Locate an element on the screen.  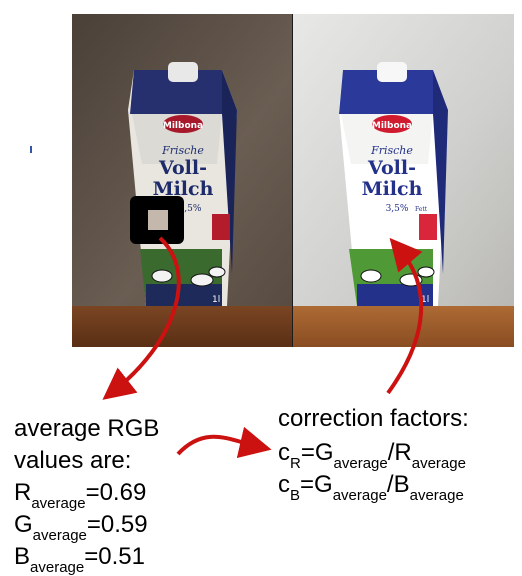
b-average-value: Baverage=0.51 is located at coordinates (79, 559).